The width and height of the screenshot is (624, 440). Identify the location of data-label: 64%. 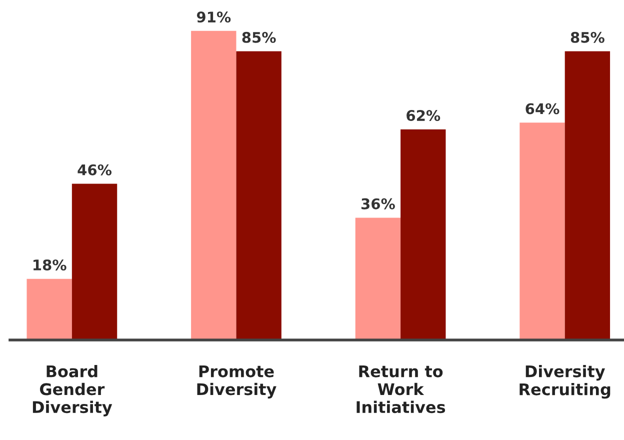
(543, 108).